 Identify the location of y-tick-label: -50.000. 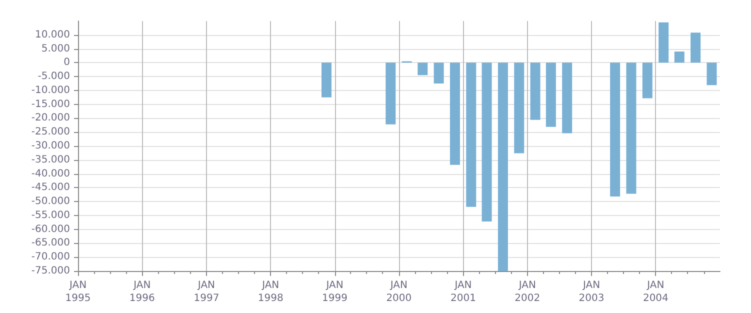
(50, 202).